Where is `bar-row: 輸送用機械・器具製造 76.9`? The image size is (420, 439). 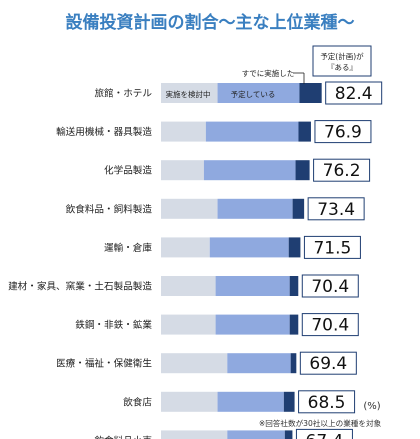
bar-row: 輸送用機械・器具製造 76.9 is located at coordinates (214, 132).